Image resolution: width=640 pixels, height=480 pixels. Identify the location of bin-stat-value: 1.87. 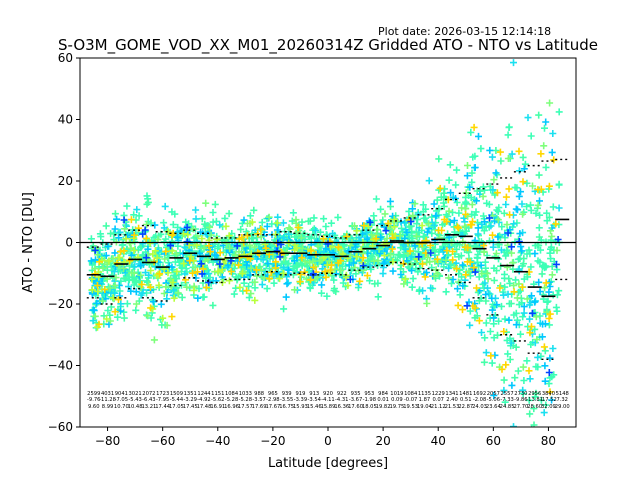
(425, 400).